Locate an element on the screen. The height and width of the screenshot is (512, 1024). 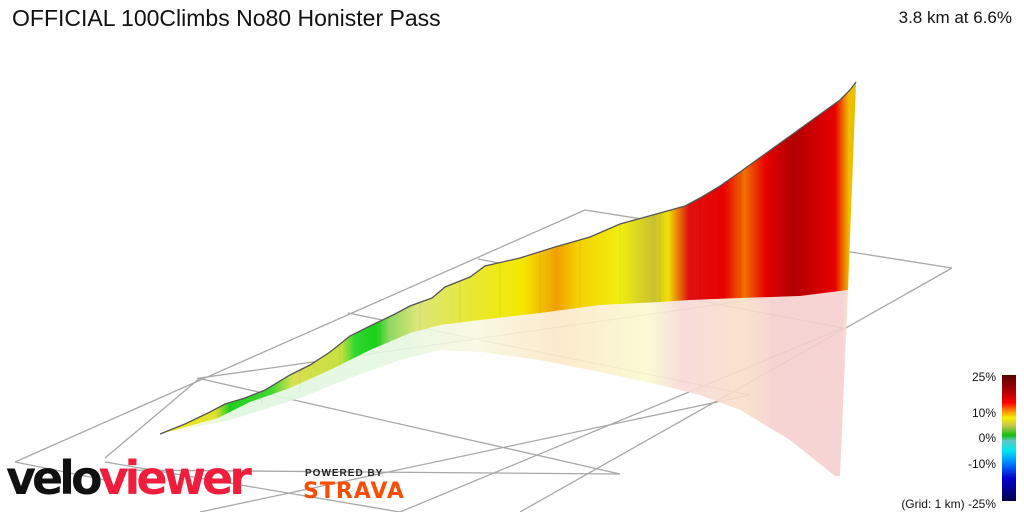
legend-label-0: 0% is located at coordinates (987, 438).